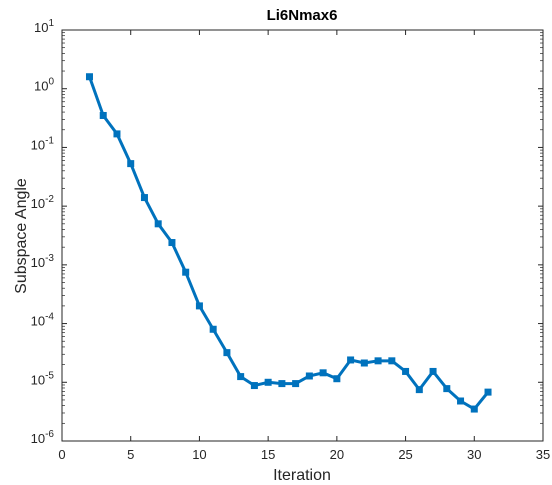 This screenshot has height=485, width=552. I want to click on x-axis-title: Iteration, so click(302, 475).